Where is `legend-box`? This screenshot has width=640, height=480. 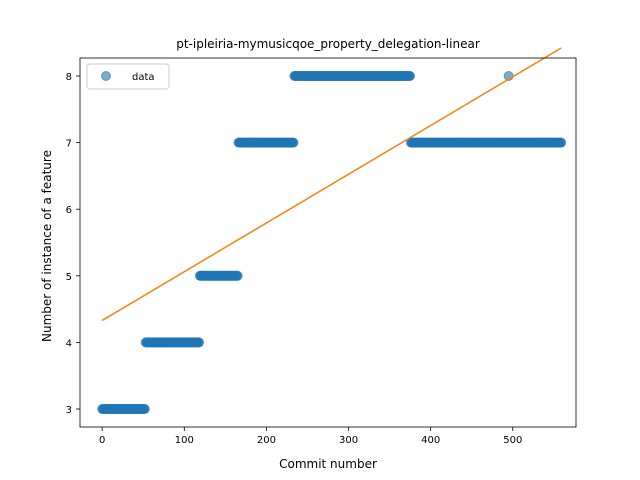 legend-box is located at coordinates (128, 76).